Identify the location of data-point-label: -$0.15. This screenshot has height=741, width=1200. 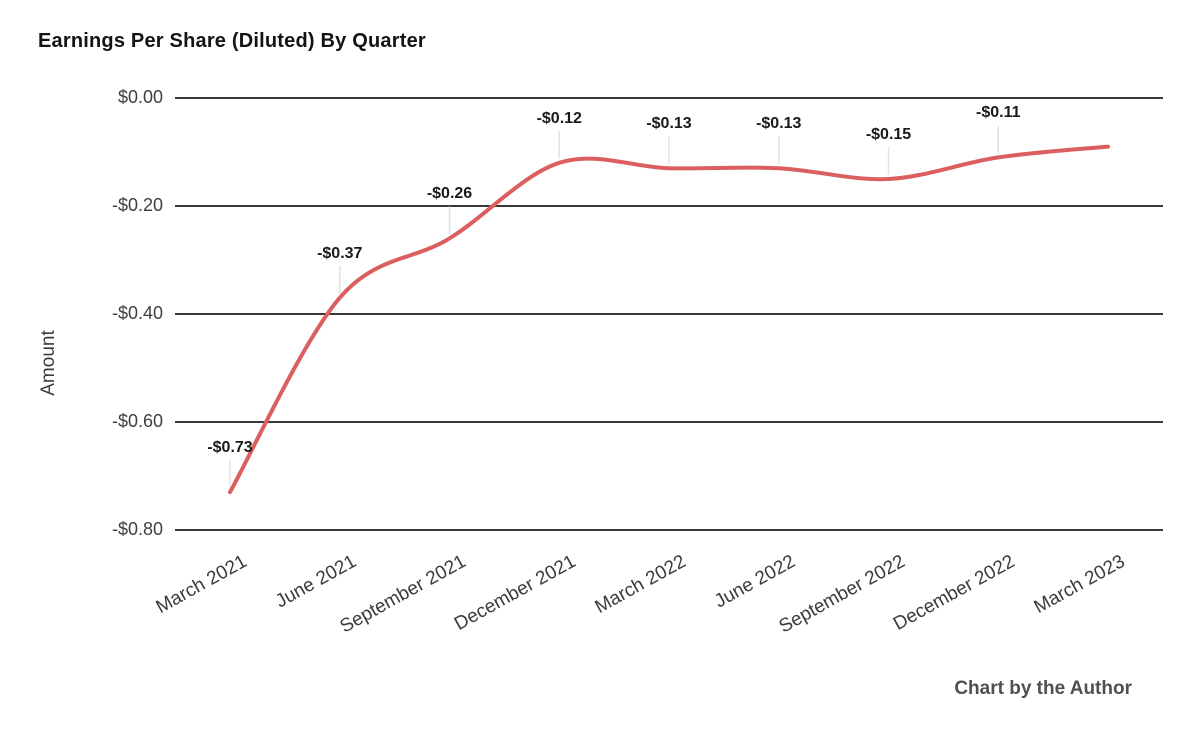
(888, 134).